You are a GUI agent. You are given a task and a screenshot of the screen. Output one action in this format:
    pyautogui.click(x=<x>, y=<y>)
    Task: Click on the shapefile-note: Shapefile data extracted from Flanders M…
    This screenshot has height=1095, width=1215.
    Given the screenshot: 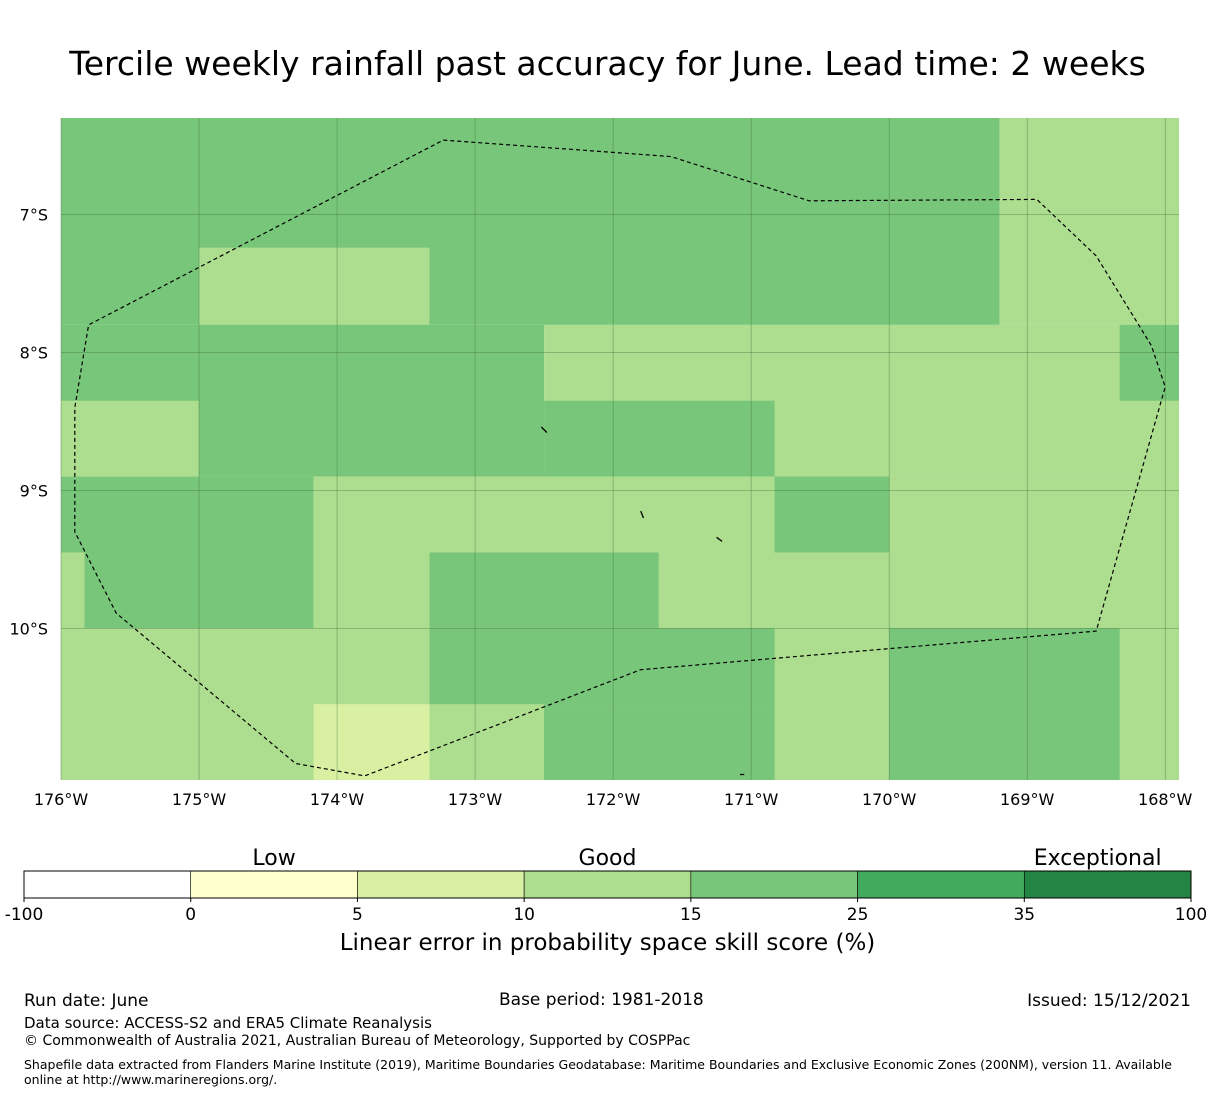 What is the action you would take?
    pyautogui.click(x=598, y=1072)
    